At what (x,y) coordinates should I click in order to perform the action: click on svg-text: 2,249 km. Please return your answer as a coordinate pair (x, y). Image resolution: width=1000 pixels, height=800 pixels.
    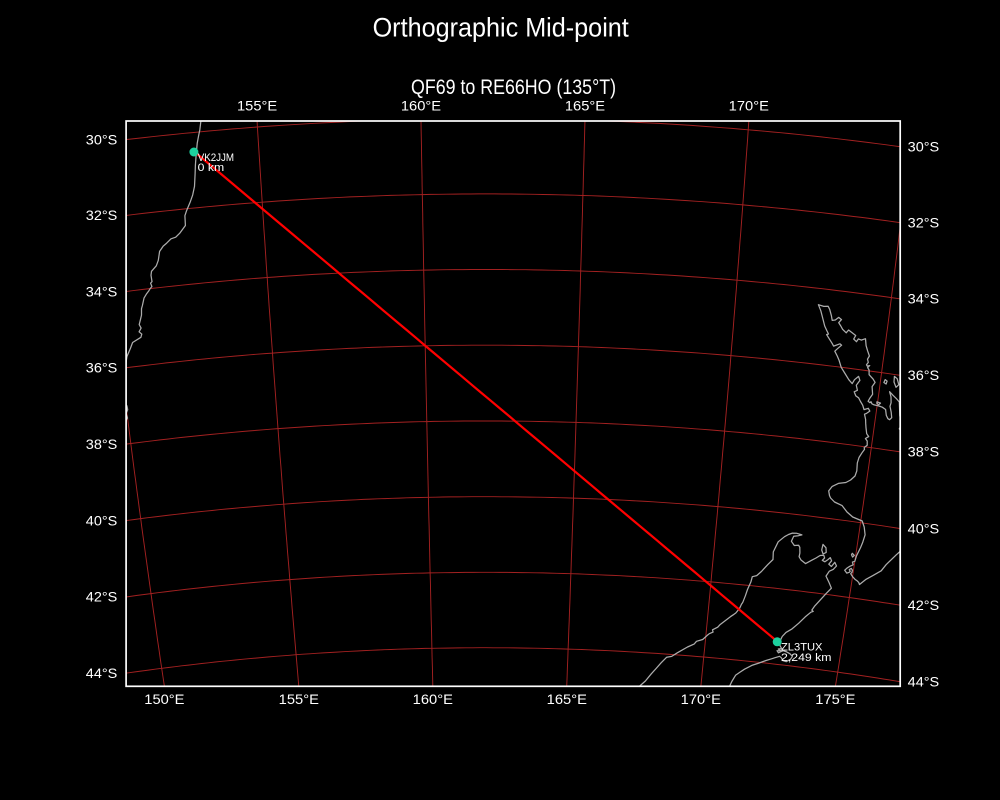
    Looking at the image, I should click on (806, 658).